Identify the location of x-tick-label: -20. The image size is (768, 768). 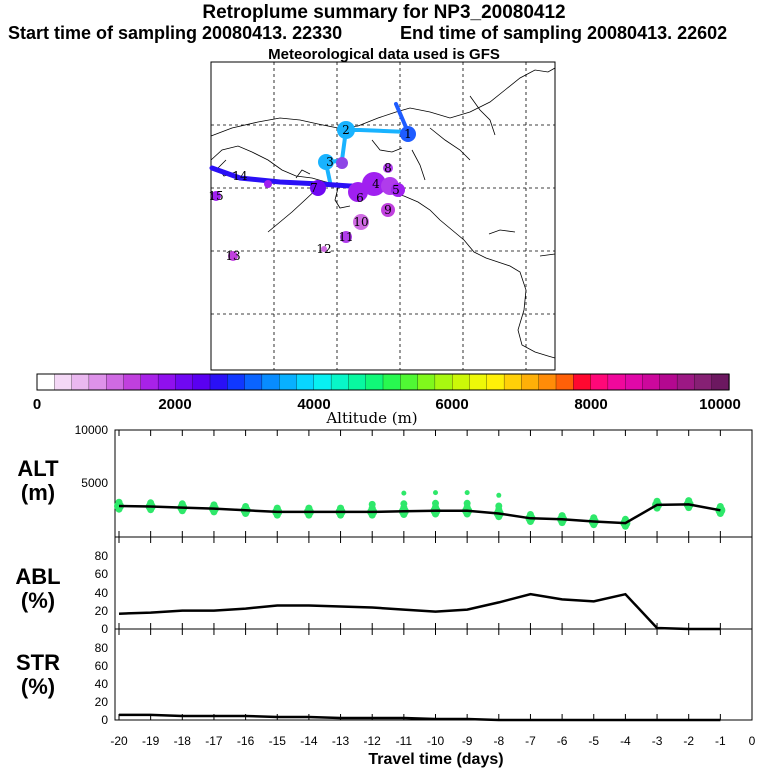
(119, 741).